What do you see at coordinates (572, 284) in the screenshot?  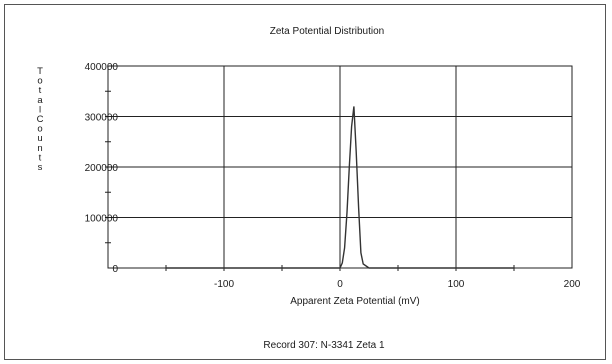 I see `x-tick-label: 200` at bounding box center [572, 284].